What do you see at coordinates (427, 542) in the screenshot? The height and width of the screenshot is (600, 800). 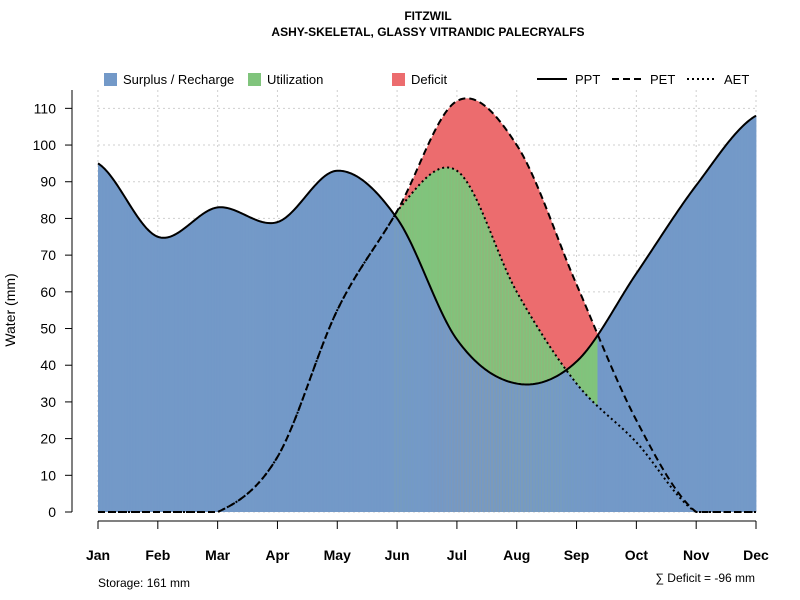 I see `x-ticks: Jan Feb Mar Apr May Jun Jul Aug Sep Oct Nov Dec` at bounding box center [427, 542].